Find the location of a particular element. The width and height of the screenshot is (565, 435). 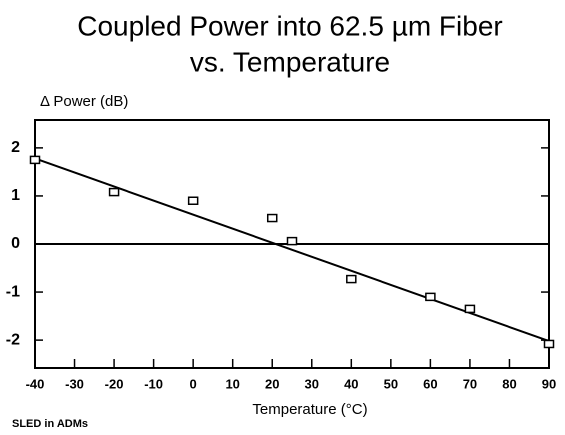

x-tick-label: -20 is located at coordinates (114, 383).